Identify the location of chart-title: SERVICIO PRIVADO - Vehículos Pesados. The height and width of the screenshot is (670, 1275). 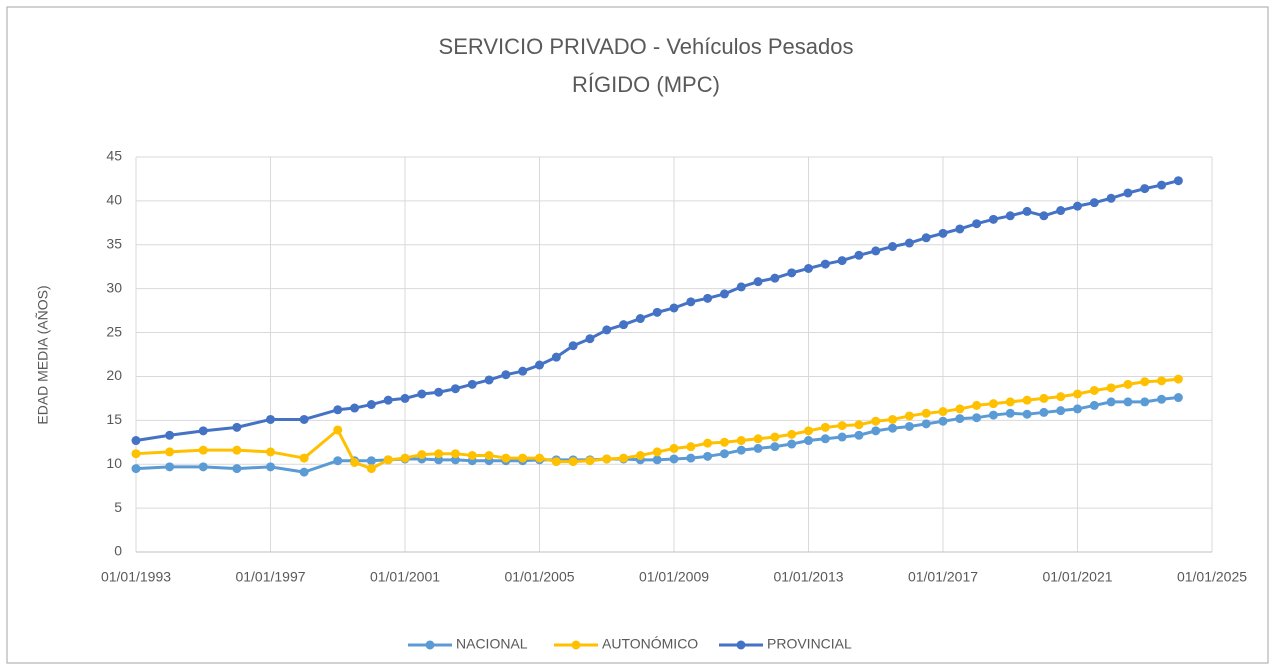
(646, 46).